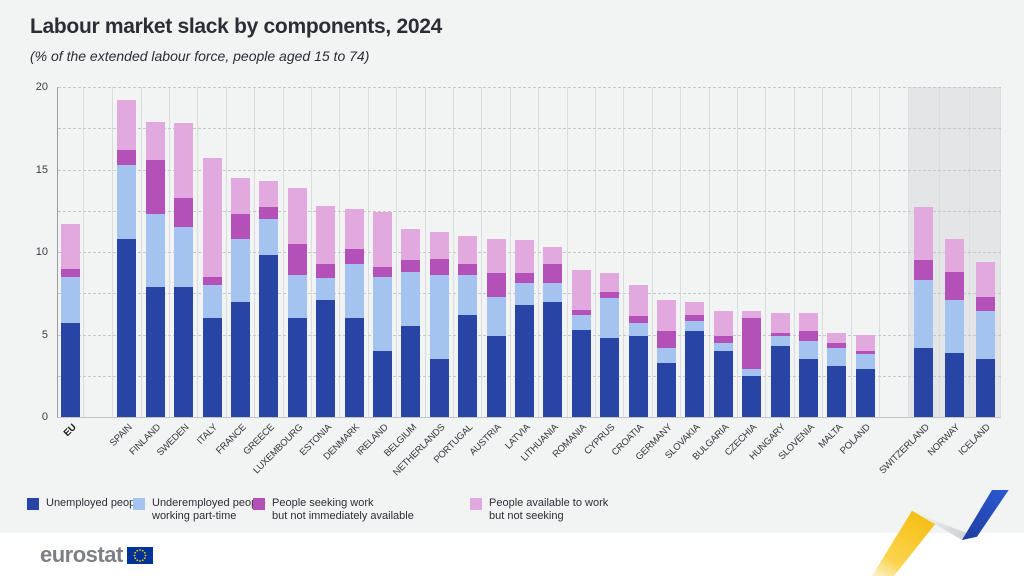 Image resolution: width=1024 pixels, height=576 pixels. What do you see at coordinates (41, 252) in the screenshot?
I see `y-axis-tick: 10` at bounding box center [41, 252].